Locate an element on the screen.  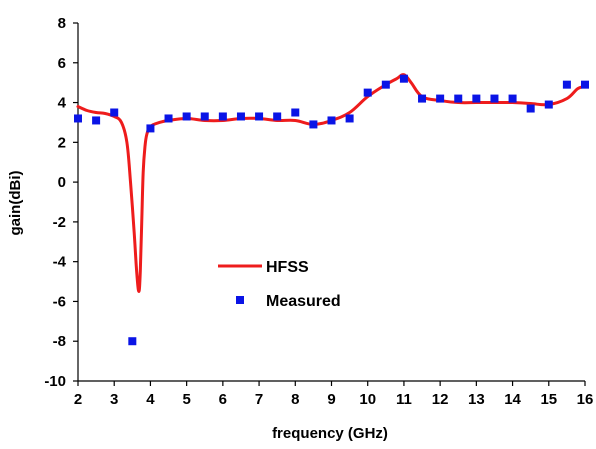
y-tick-label: 6 is located at coordinates (62, 63).